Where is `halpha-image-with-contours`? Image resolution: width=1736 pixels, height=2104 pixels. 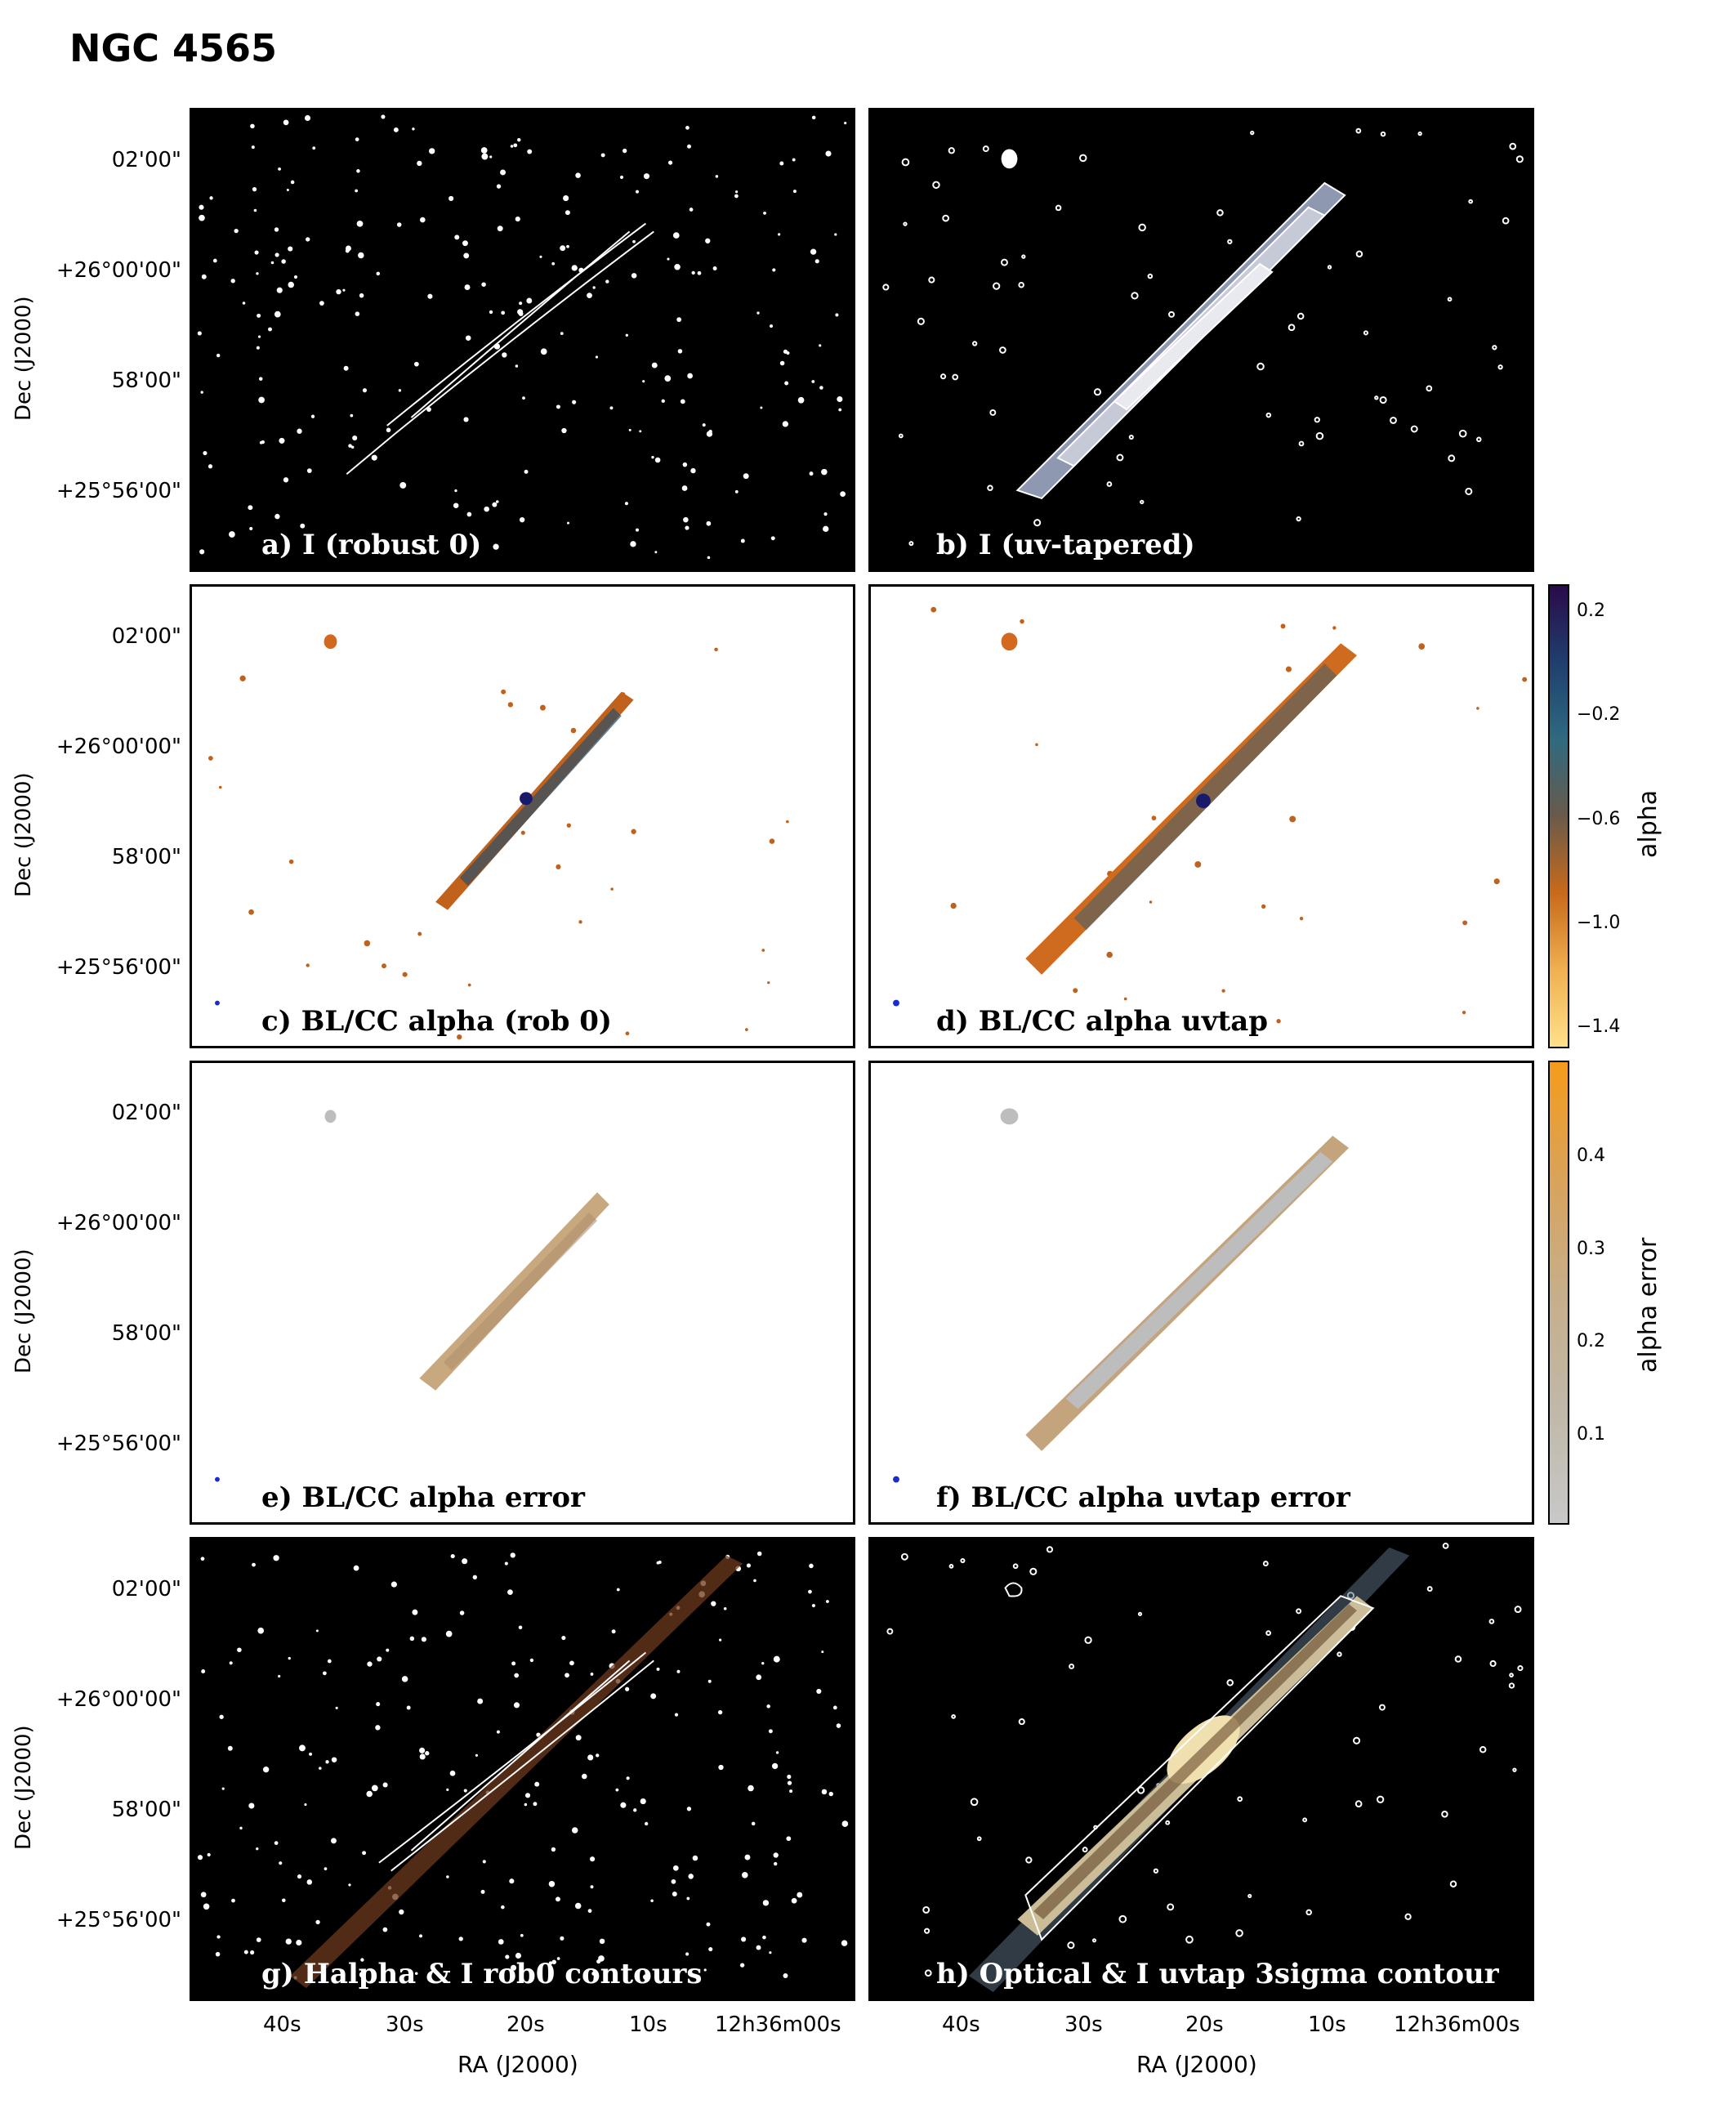 halpha-image-with-contours is located at coordinates (523, 1770).